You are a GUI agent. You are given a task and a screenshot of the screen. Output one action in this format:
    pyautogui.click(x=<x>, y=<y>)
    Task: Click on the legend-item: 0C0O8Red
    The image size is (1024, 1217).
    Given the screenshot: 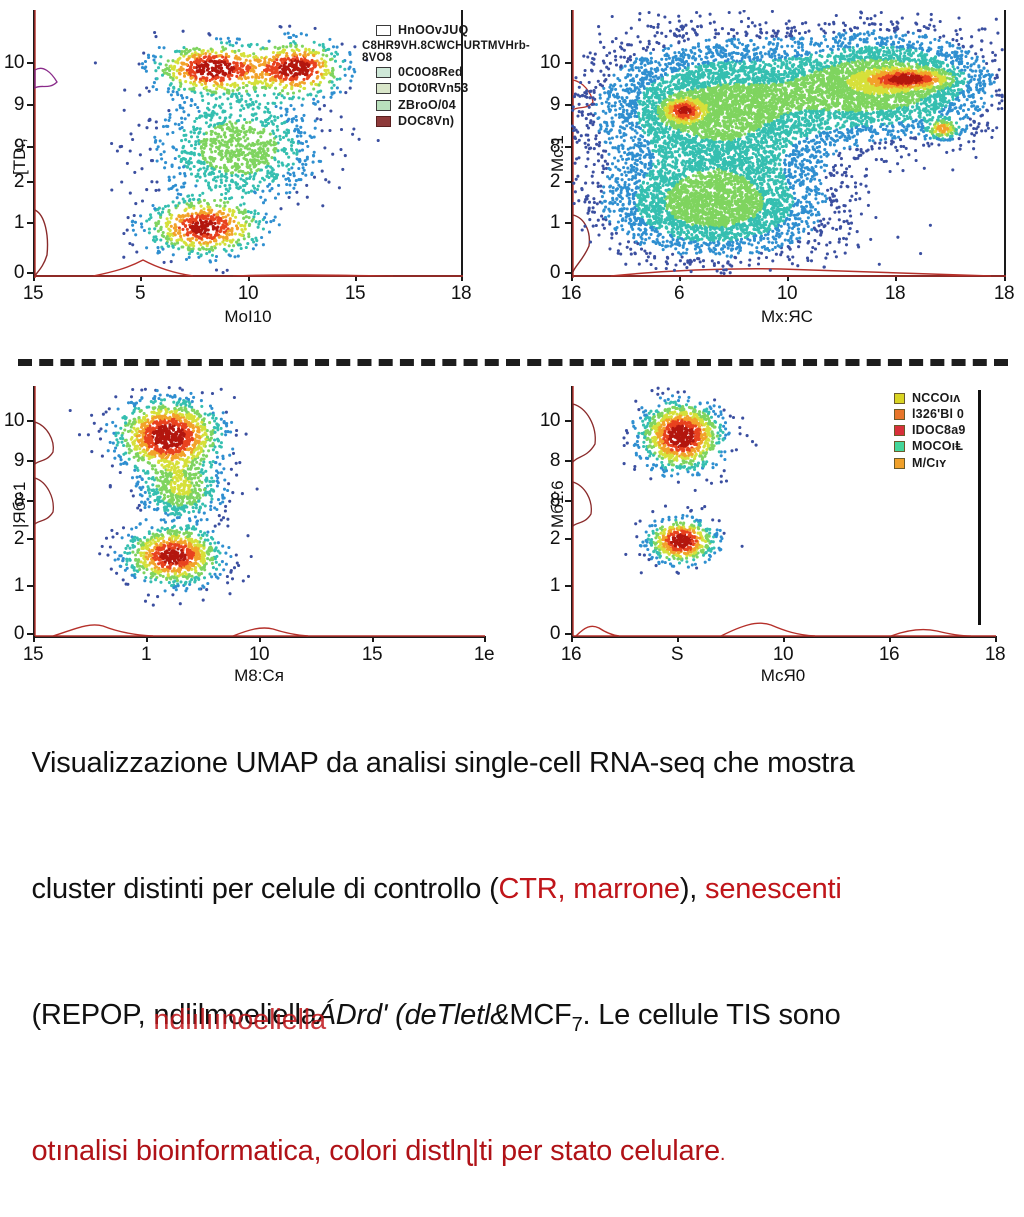 What is the action you would take?
    pyautogui.click(x=453, y=72)
    